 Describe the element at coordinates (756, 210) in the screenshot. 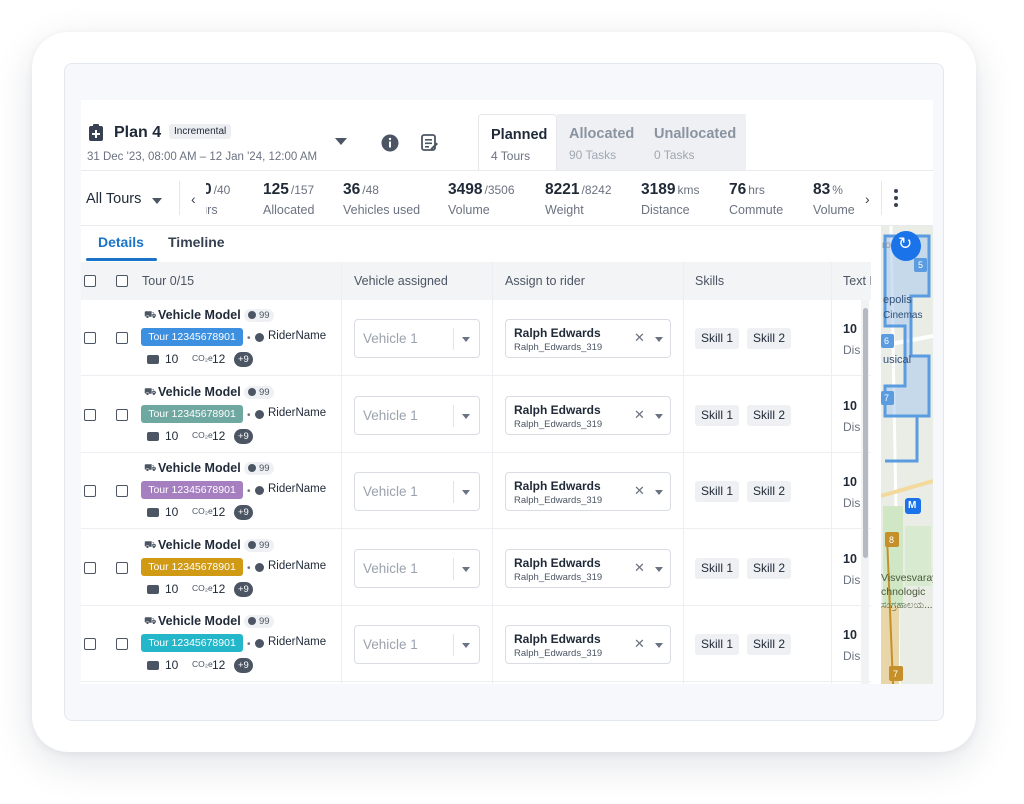

I see `stat-label: Commute` at that location.